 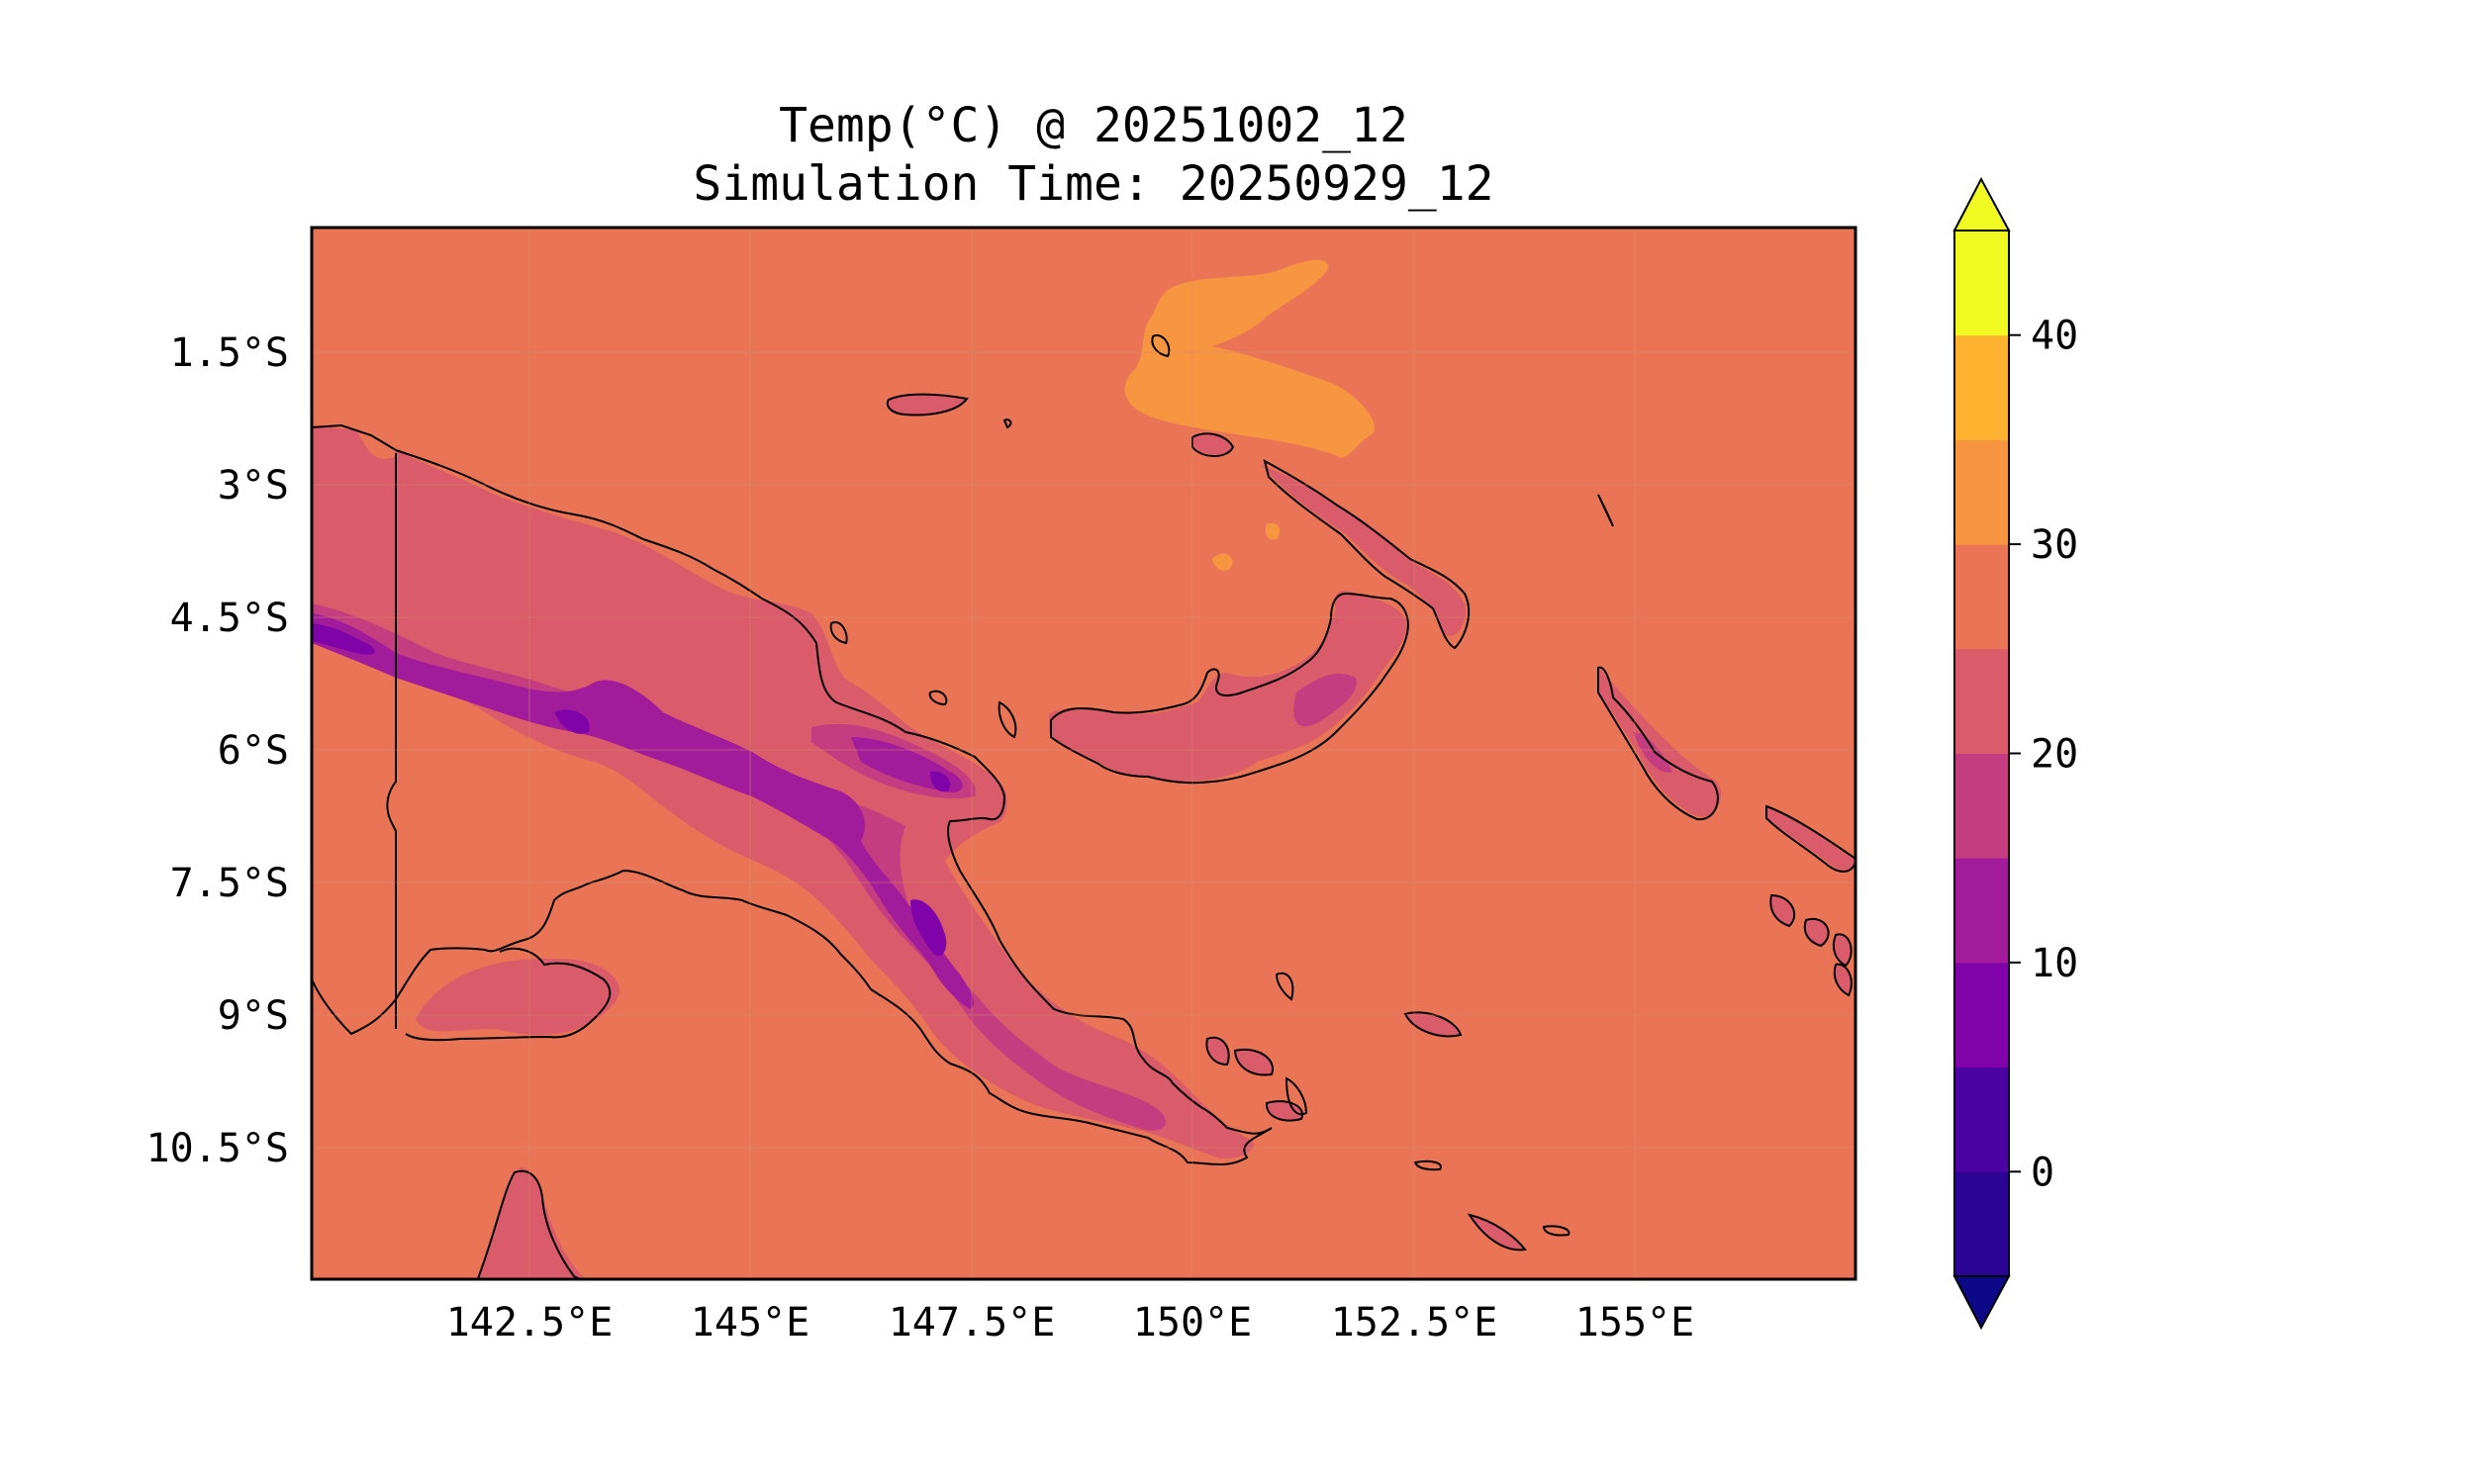 What do you see at coordinates (2054, 755) in the screenshot?
I see `colorbar-tick-label: 20` at bounding box center [2054, 755].